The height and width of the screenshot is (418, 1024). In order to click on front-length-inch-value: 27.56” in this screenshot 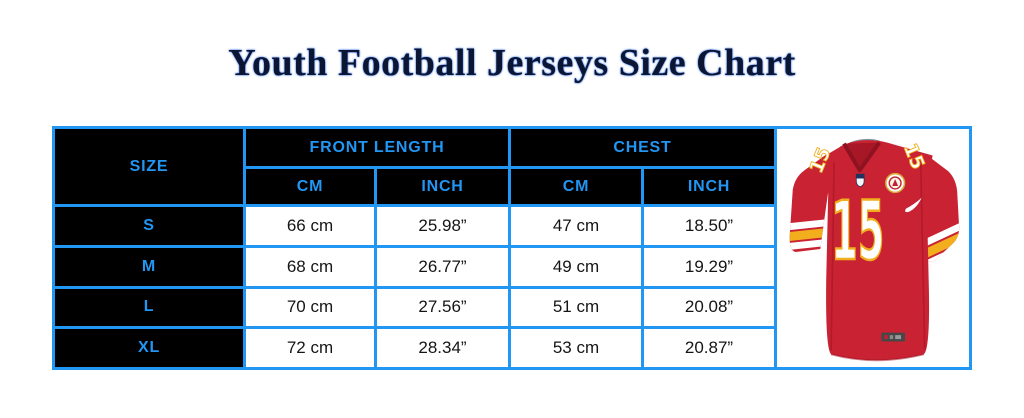, I will do `click(442, 307)`.